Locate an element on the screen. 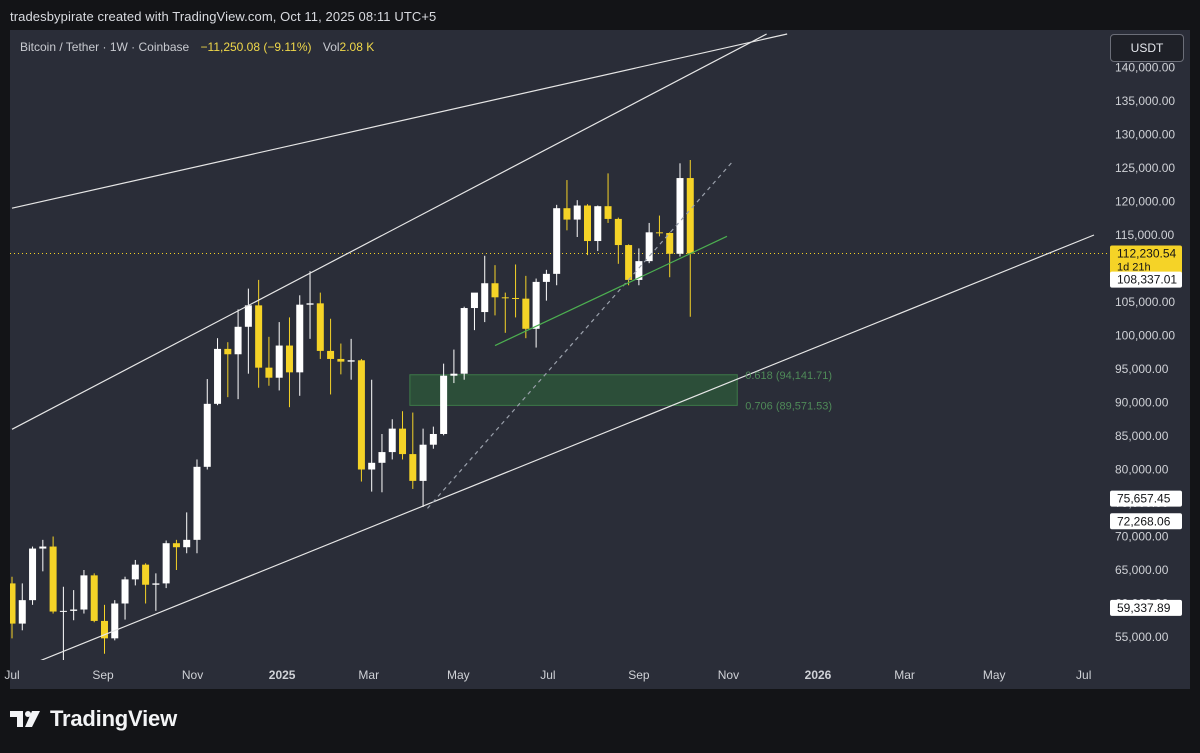 This screenshot has height=753, width=1200. y-tick-label: 125,000.00 is located at coordinates (1145, 168).